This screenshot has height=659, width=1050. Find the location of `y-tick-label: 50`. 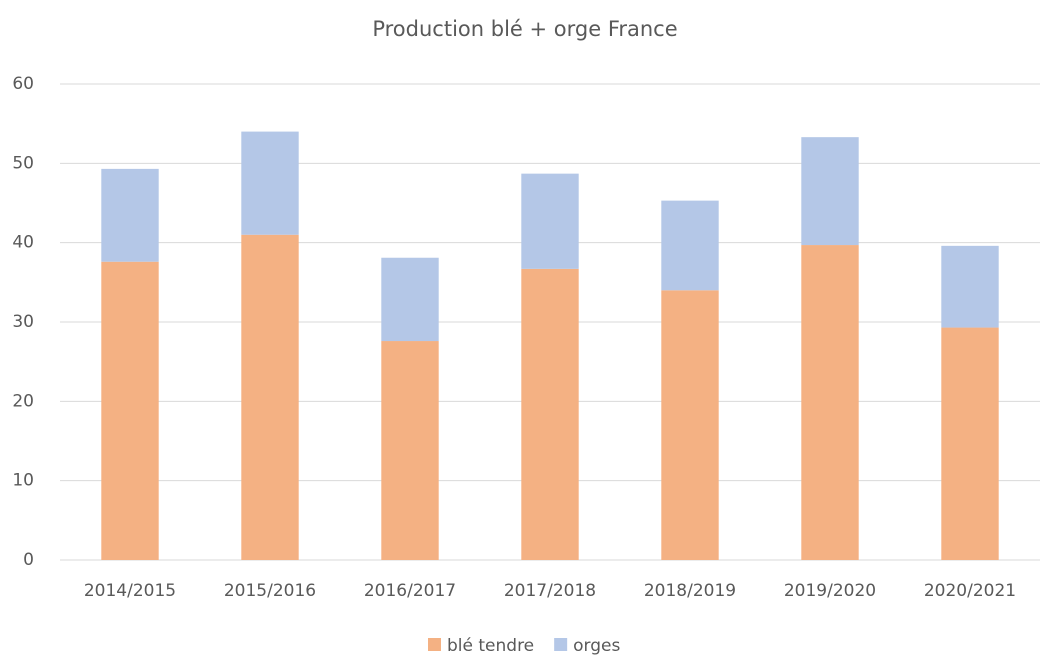

y-tick-label: 50 is located at coordinates (23, 163).